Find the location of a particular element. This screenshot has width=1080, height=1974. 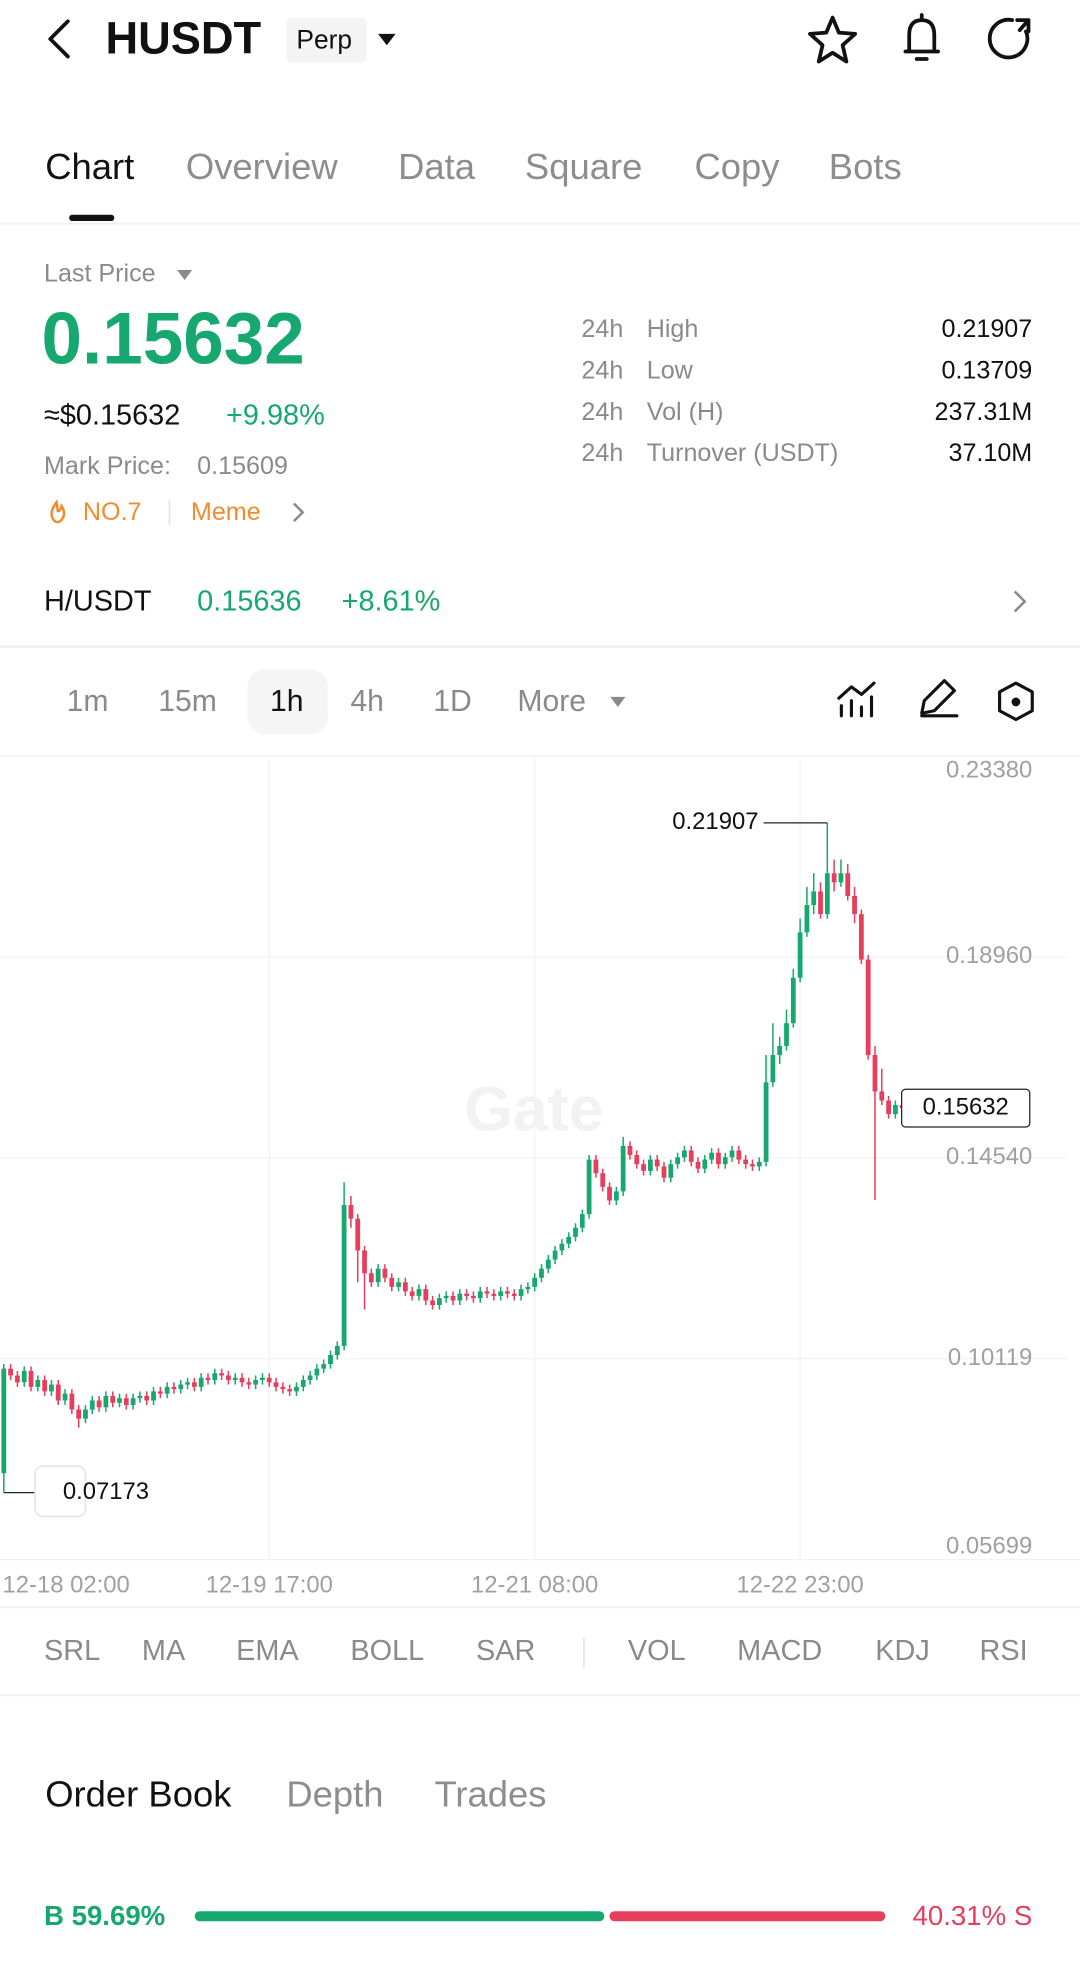

interval-button: 15m is located at coordinates (187, 701).